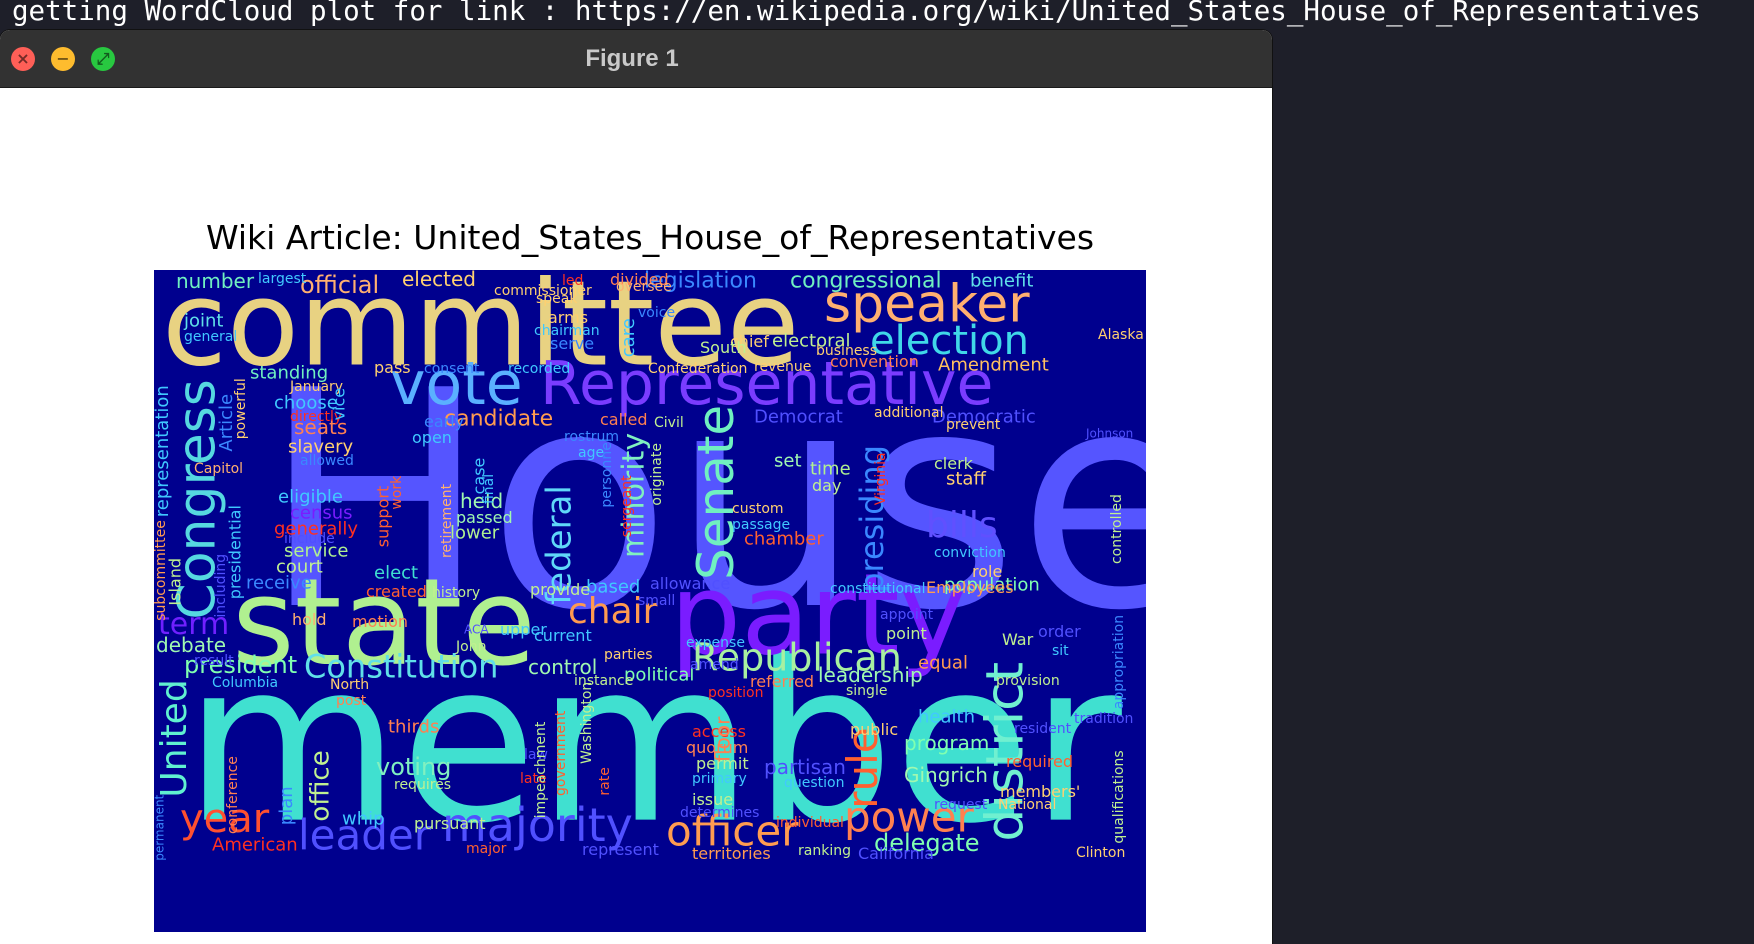  Describe the element at coordinates (456, 593) in the screenshot. I see `word-history: history` at that location.